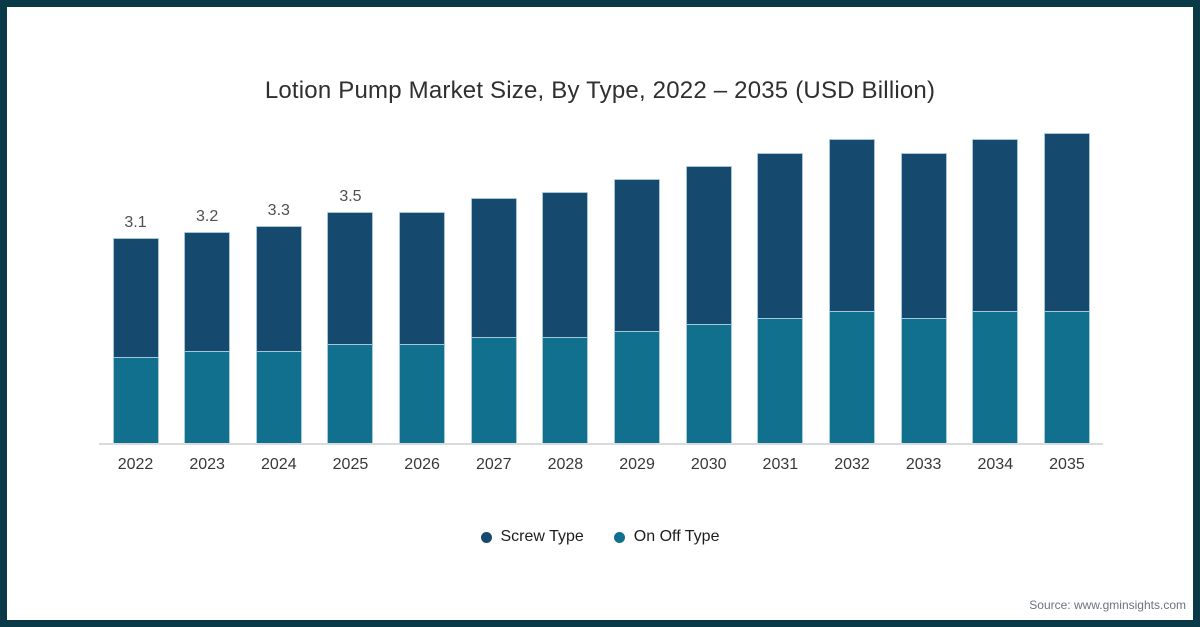  Describe the element at coordinates (207, 291) in the screenshot. I see `bar-segment-screw-type-2023` at that location.